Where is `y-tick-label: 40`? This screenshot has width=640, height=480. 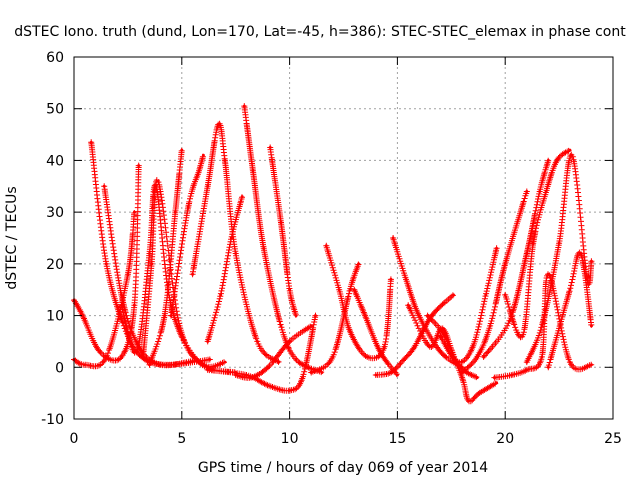 y-tick-label: 40 is located at coordinates (55, 161).